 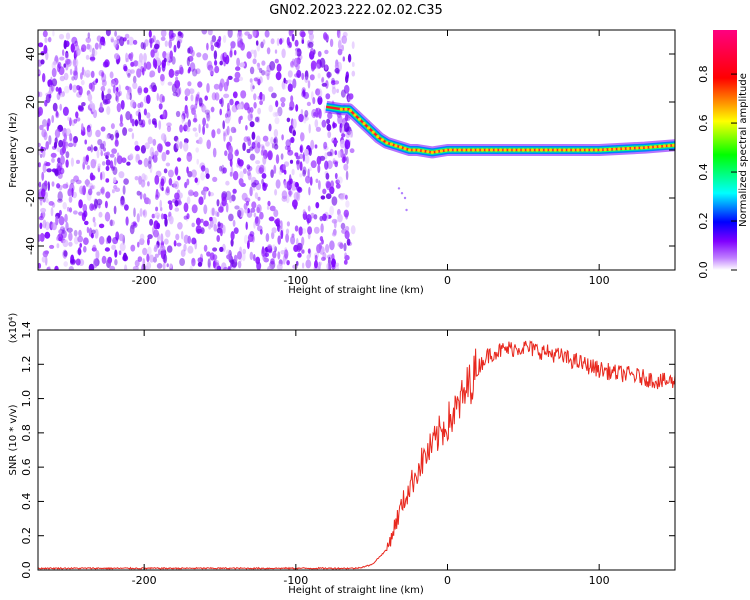 I want to click on bottom-y-axis-label: SNR (10 * v/v), so click(x=13, y=439).